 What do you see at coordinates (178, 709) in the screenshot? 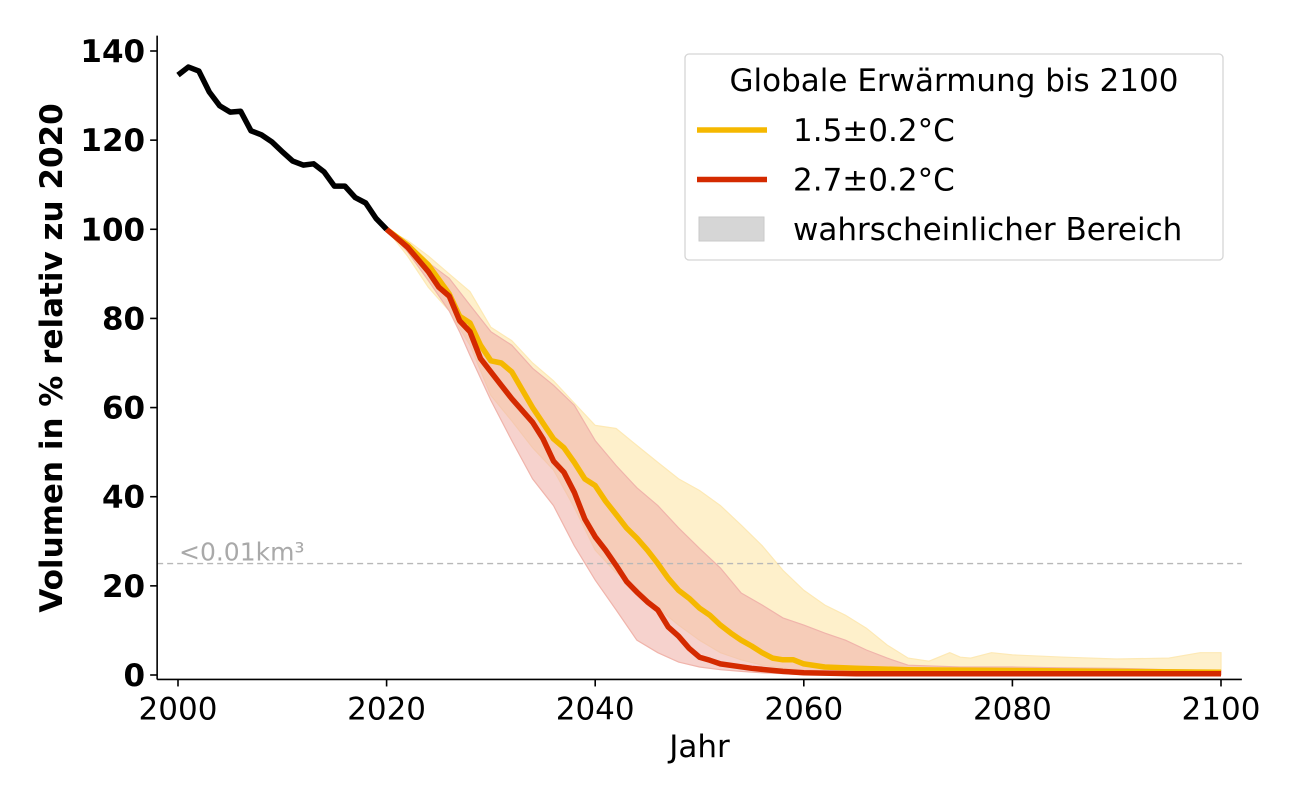
I see `x-tick-label: 2000` at bounding box center [178, 709].